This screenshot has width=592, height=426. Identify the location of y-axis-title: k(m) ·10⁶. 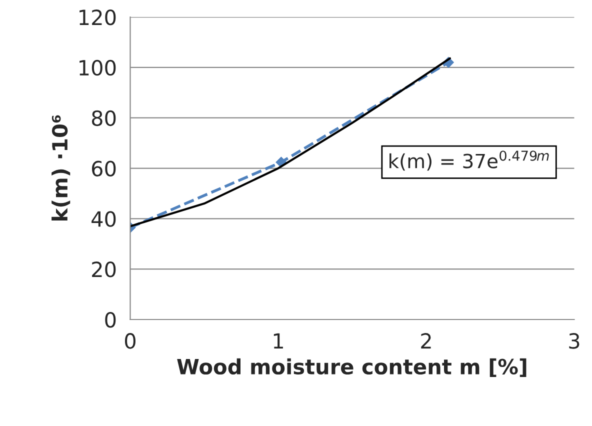
(61, 167).